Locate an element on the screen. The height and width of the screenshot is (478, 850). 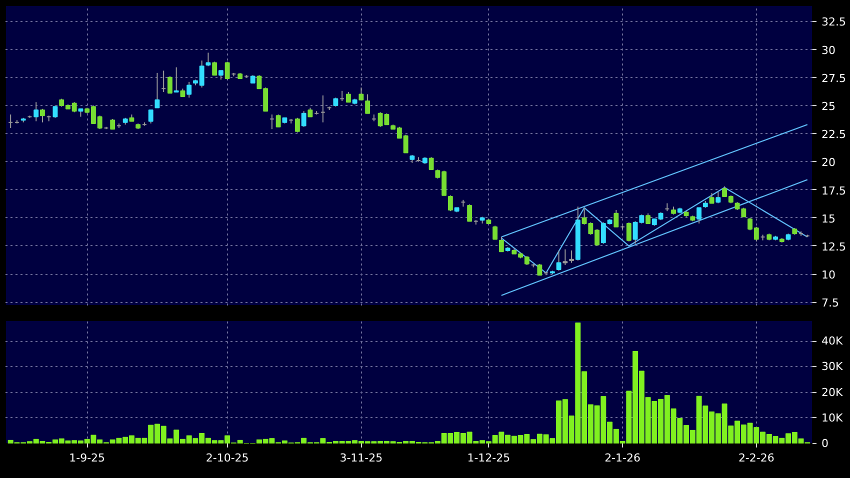
y-tick-label: 10 is located at coordinates (829, 275).